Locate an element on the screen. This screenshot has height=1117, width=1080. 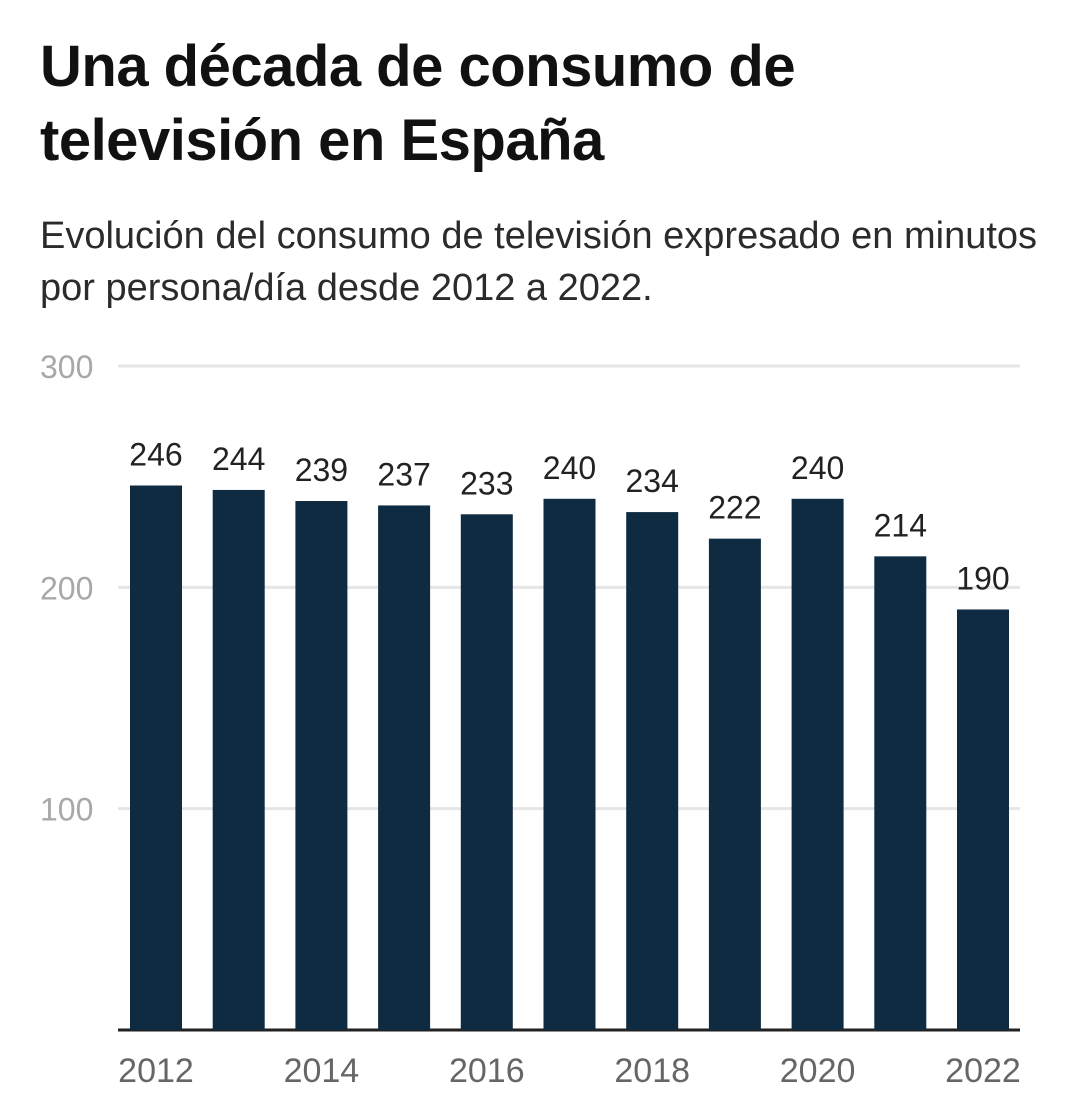
value-label-2021: 214 is located at coordinates (900, 525).